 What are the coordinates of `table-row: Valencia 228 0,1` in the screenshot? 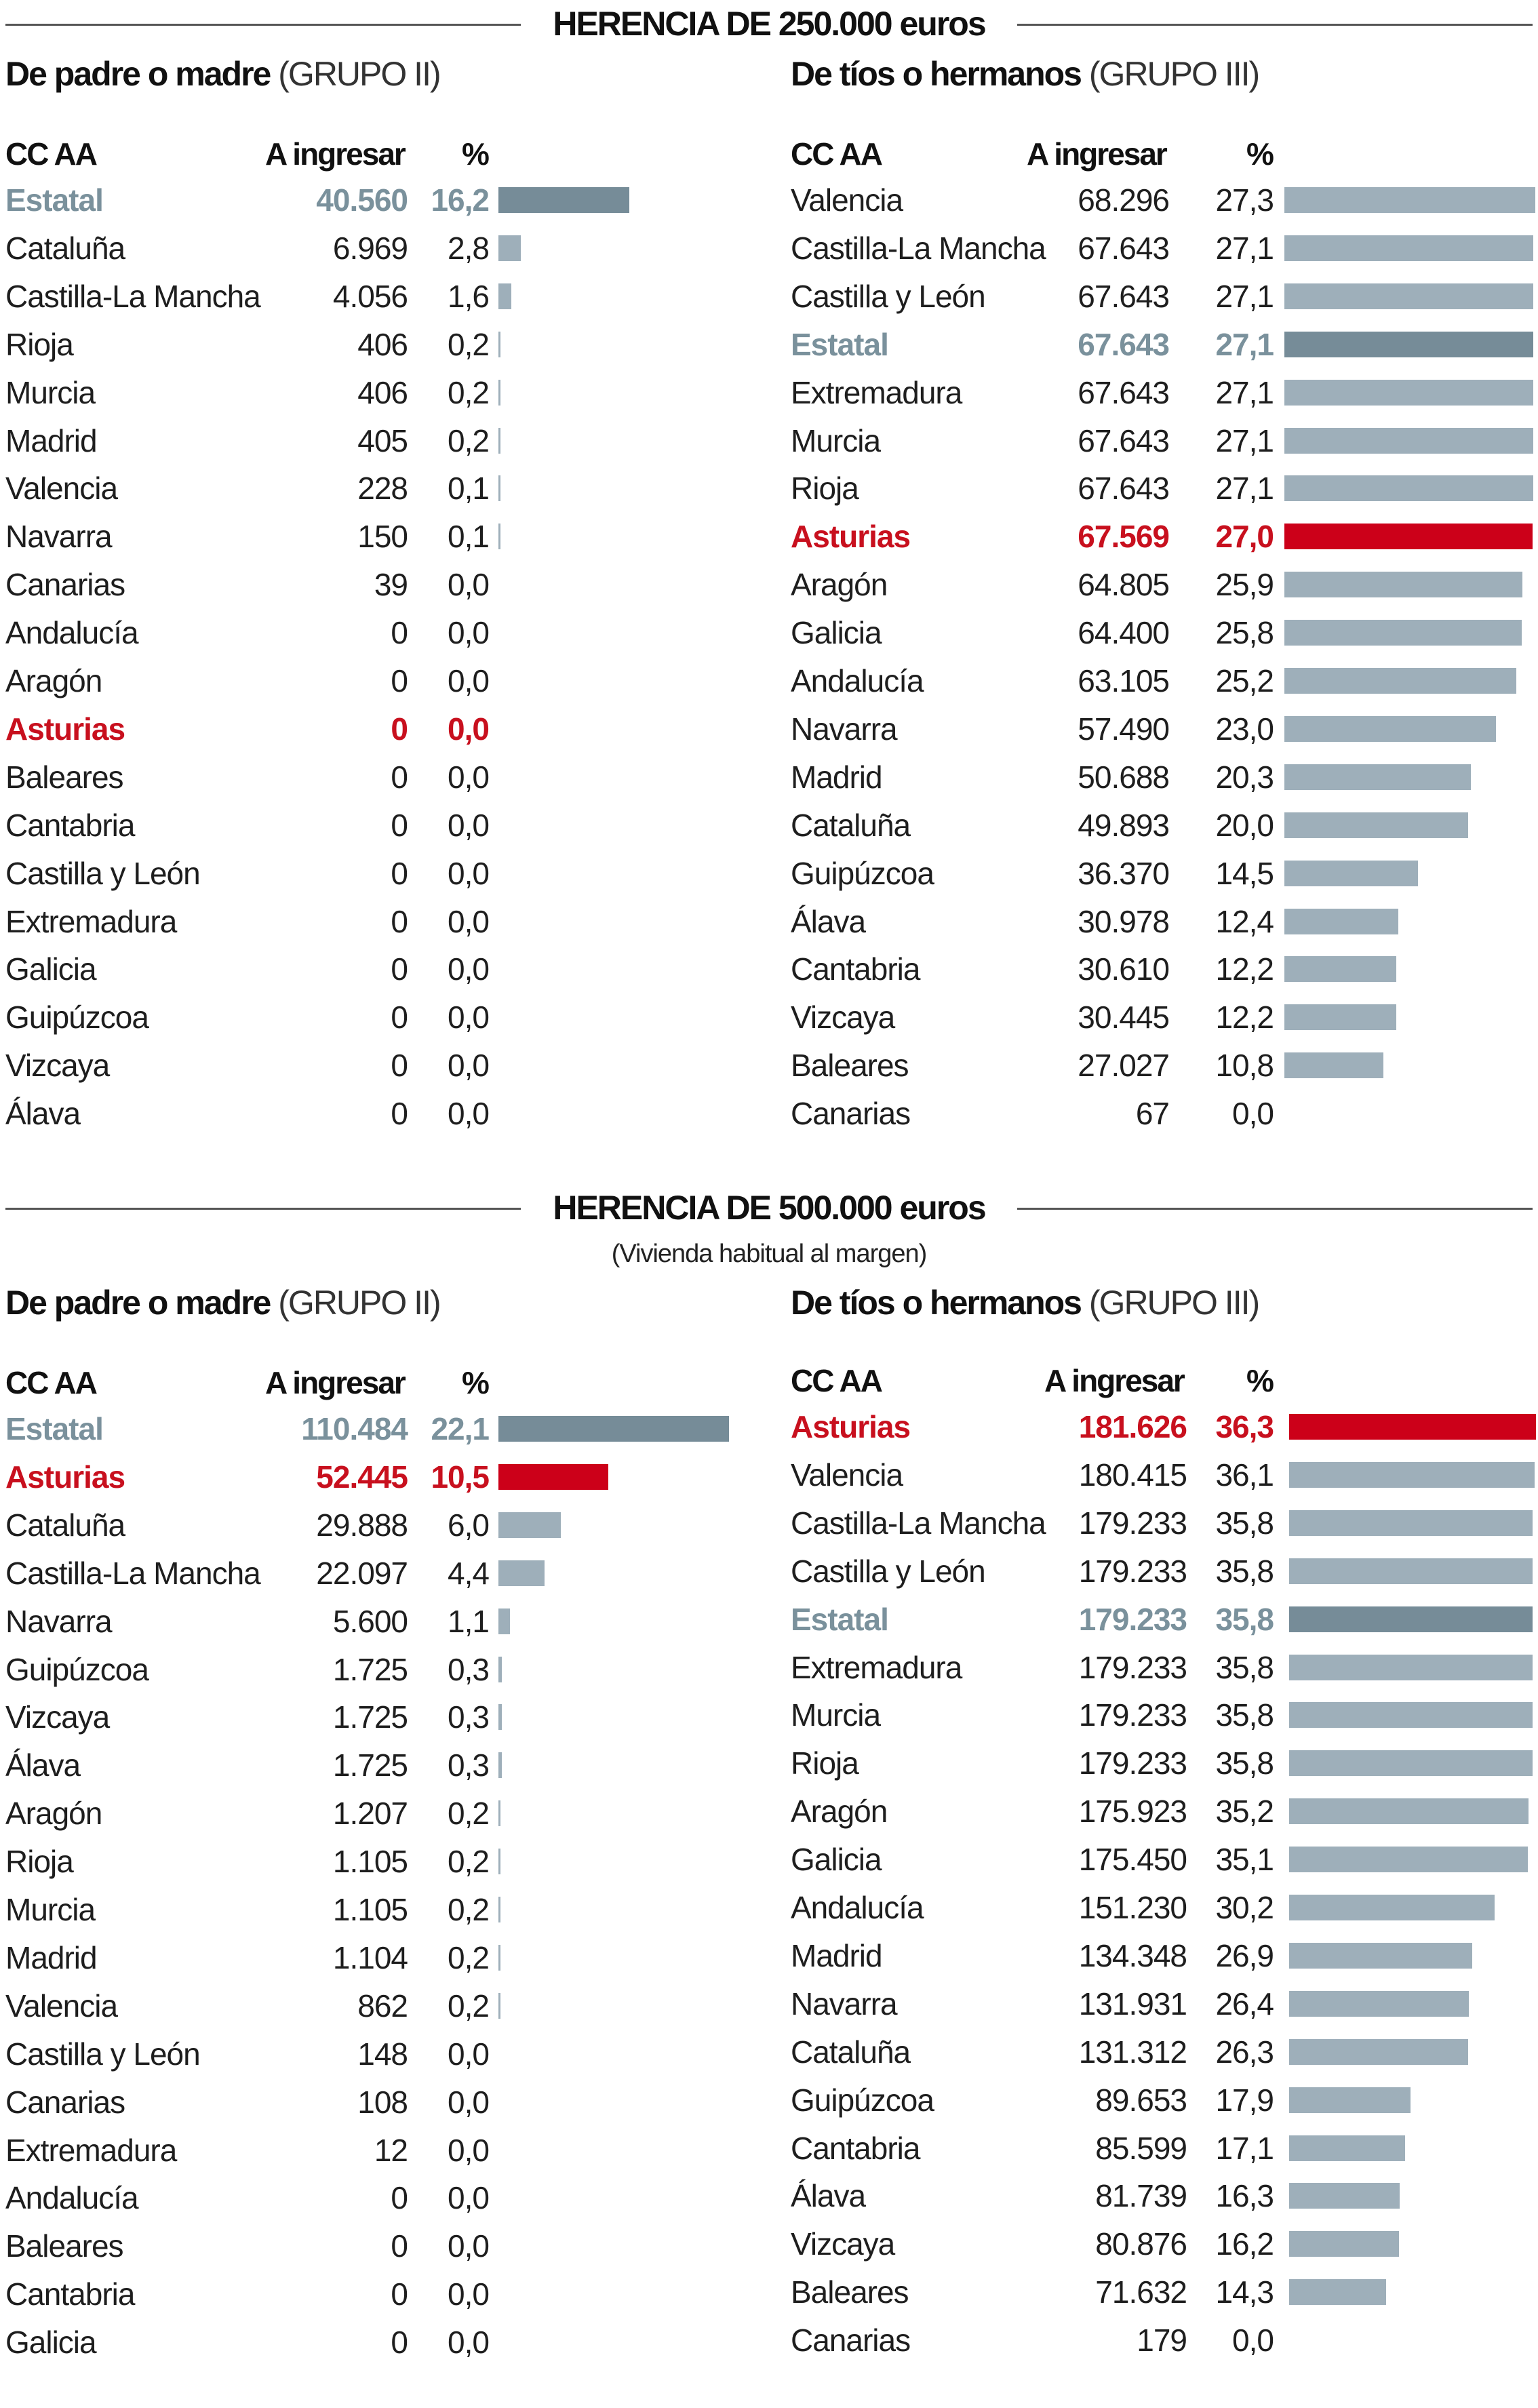 It's located at (378, 493).